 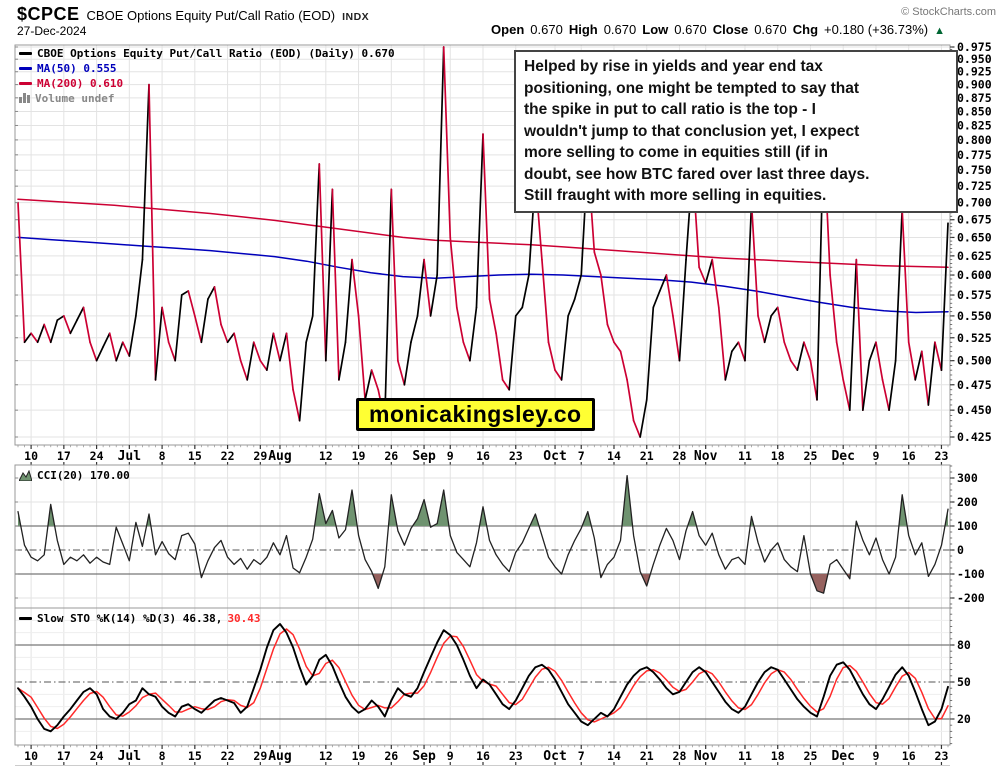 What do you see at coordinates (974, 72) in the screenshot?
I see `svg-text: 0.925` at bounding box center [974, 72].